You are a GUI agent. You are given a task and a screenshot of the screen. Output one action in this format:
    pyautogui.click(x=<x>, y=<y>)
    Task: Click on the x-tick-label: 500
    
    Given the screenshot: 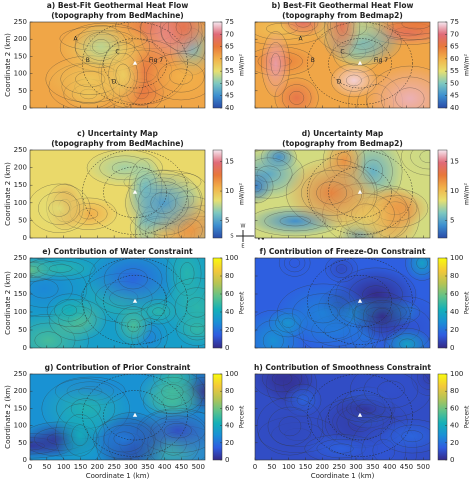 What is the action you would take?
    pyautogui.click(x=423, y=467)
    